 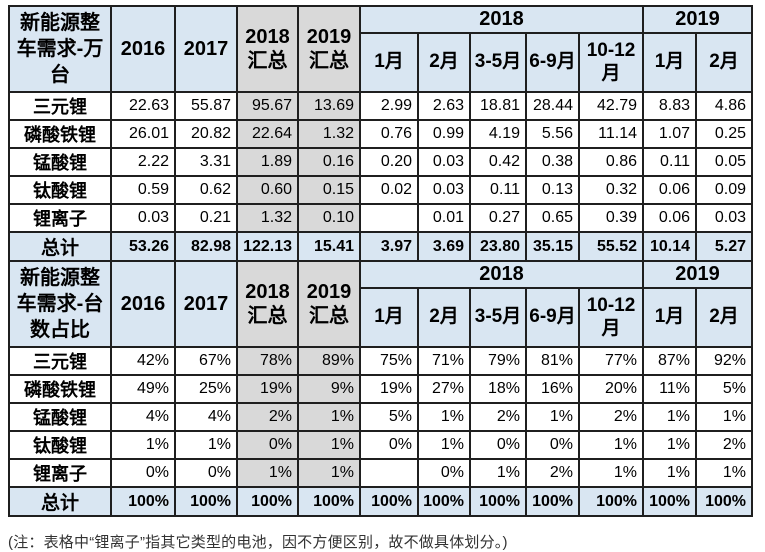 I want to click on data-cell: 0.99, so click(x=444, y=134).